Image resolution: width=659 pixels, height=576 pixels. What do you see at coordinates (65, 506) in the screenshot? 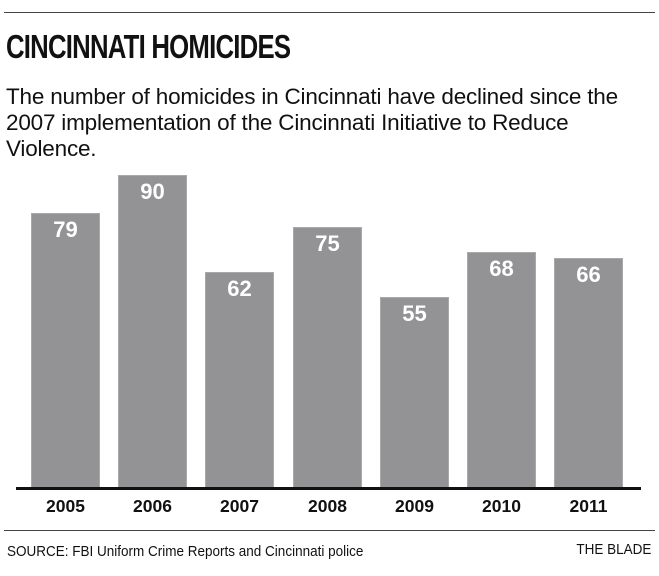
I see `x-tick-label: 2005` at bounding box center [65, 506].